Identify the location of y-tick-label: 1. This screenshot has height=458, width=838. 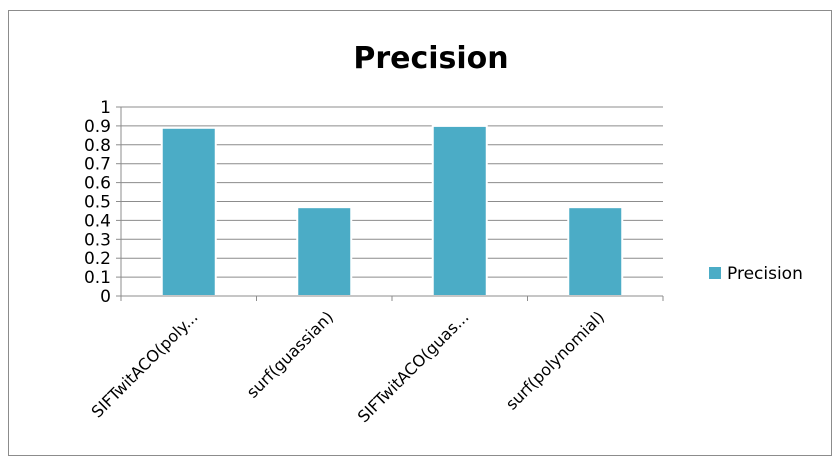
(105, 108).